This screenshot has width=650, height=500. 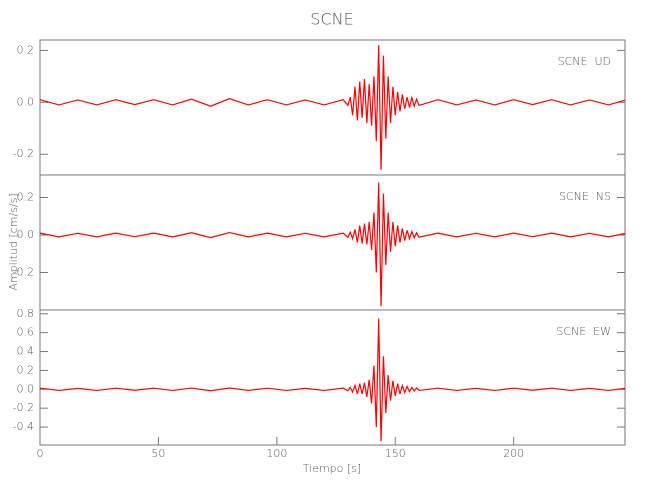 I want to click on x-tick-label: 50, so click(x=158, y=453).